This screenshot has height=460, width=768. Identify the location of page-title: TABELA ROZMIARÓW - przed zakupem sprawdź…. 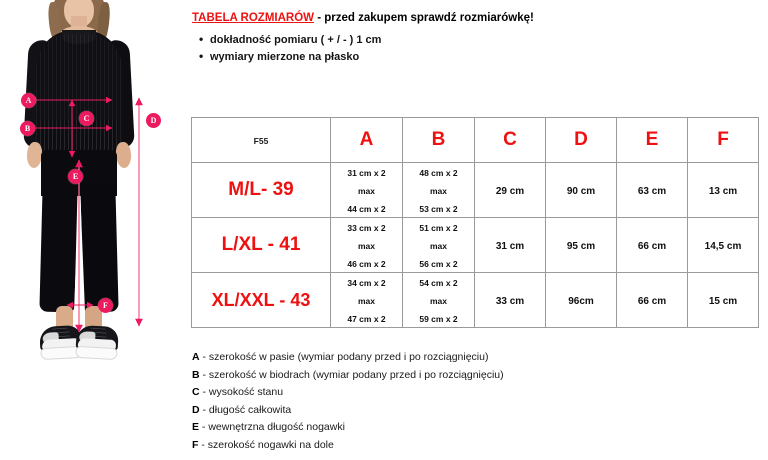
(472, 18).